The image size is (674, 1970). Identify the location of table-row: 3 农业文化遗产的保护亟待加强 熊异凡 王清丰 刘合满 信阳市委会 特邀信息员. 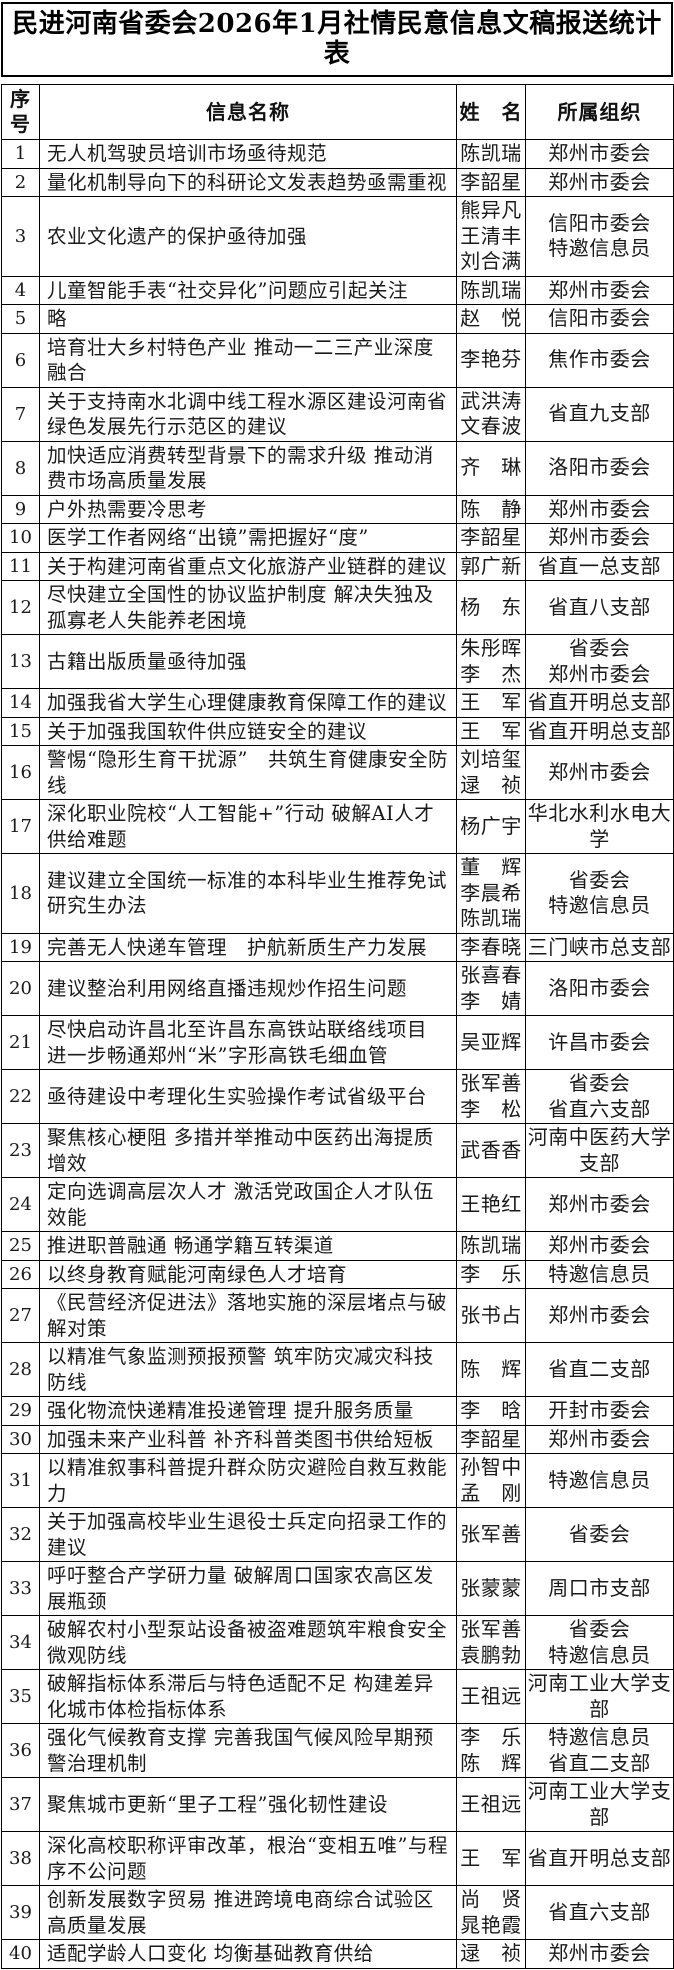
(337, 236).